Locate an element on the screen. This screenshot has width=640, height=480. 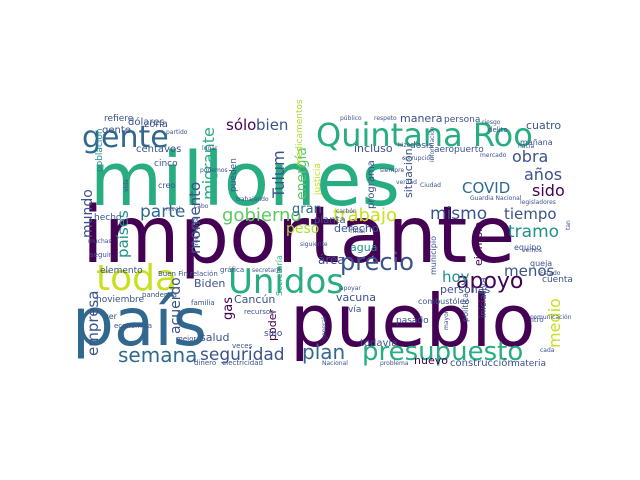
word-construccion: construcción is located at coordinates (482, 363).